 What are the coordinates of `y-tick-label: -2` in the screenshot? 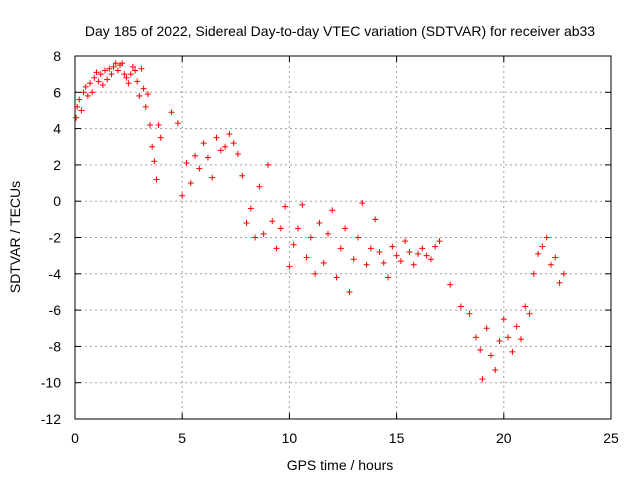 It's located at (55, 238).